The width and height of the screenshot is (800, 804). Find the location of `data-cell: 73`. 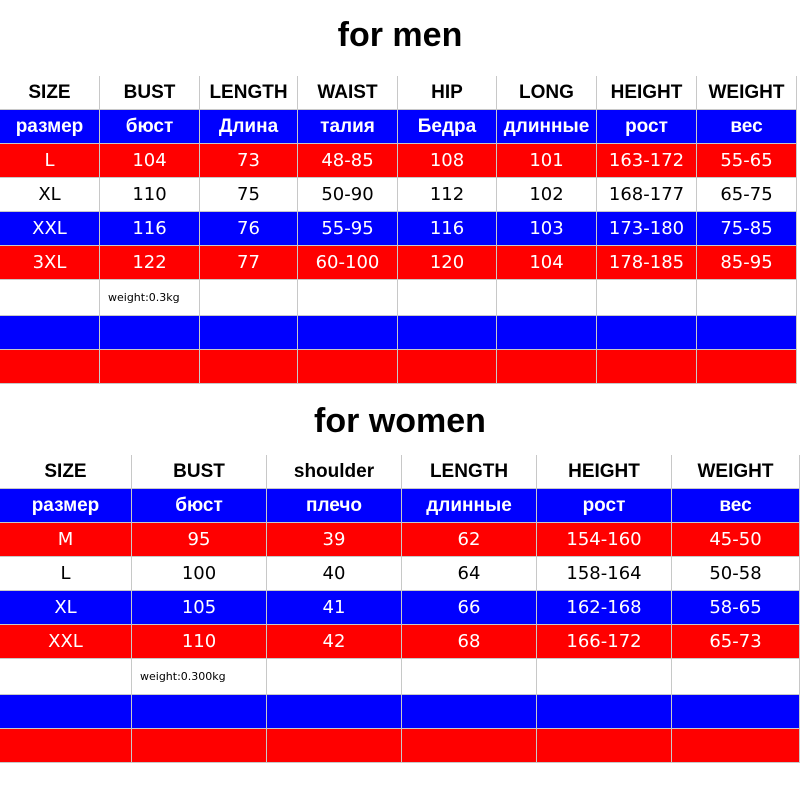

data-cell: 73 is located at coordinates (249, 161).